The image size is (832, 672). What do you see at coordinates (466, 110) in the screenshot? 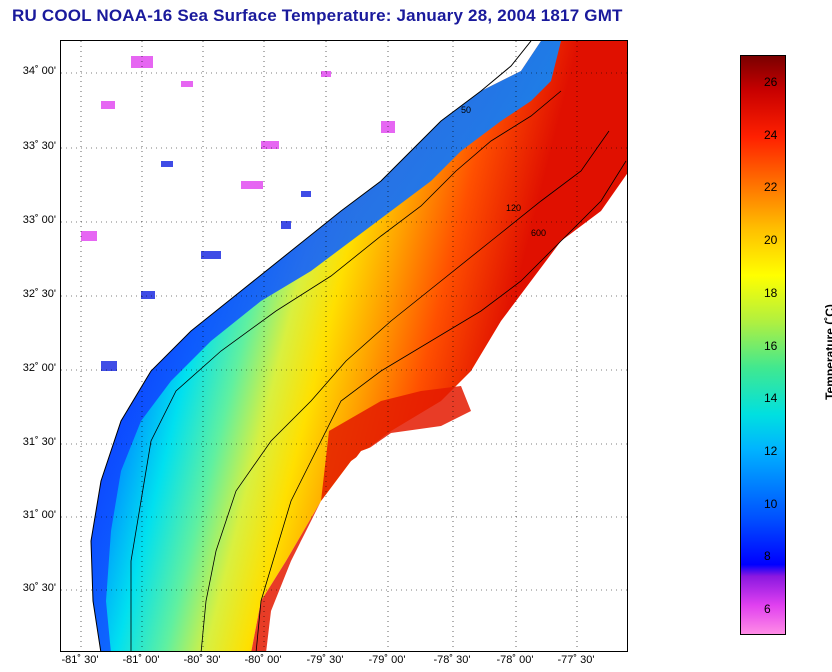
I see `isobath-label-50: 50` at bounding box center [466, 110].